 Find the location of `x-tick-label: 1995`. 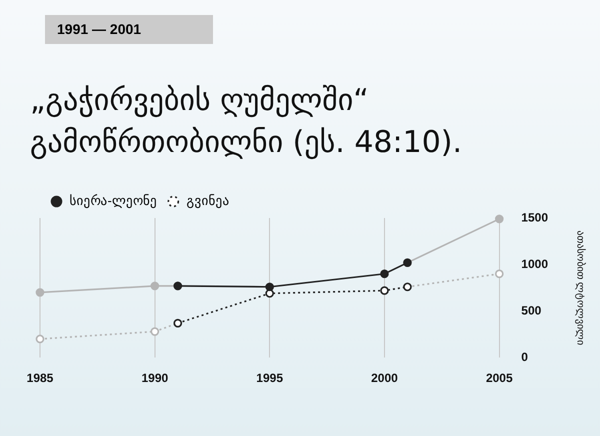

x-tick-label: 1995 is located at coordinates (270, 378).